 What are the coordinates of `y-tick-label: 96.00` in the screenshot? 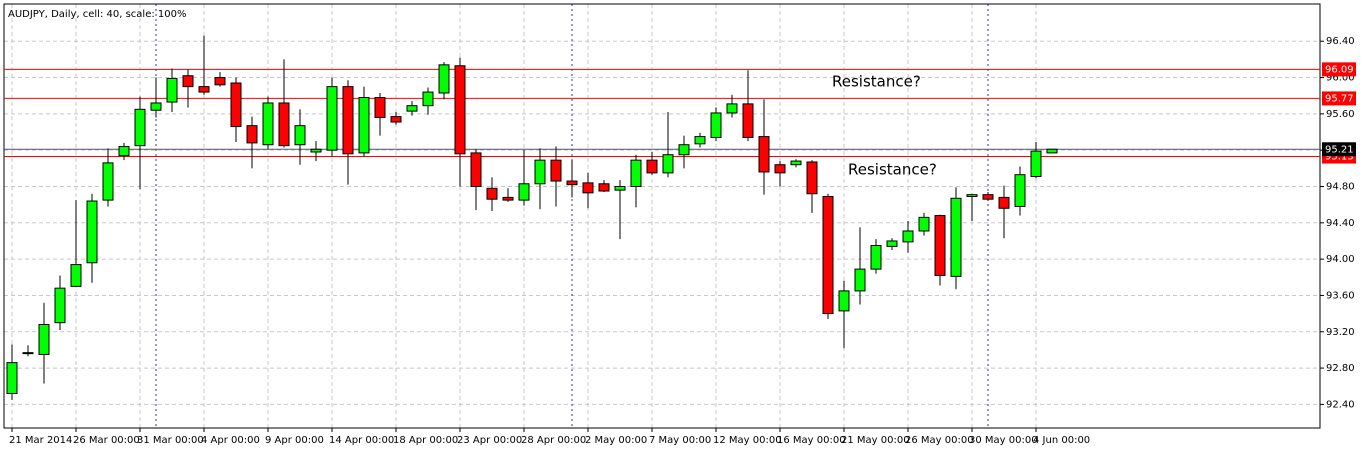 It's located at (1340, 78).